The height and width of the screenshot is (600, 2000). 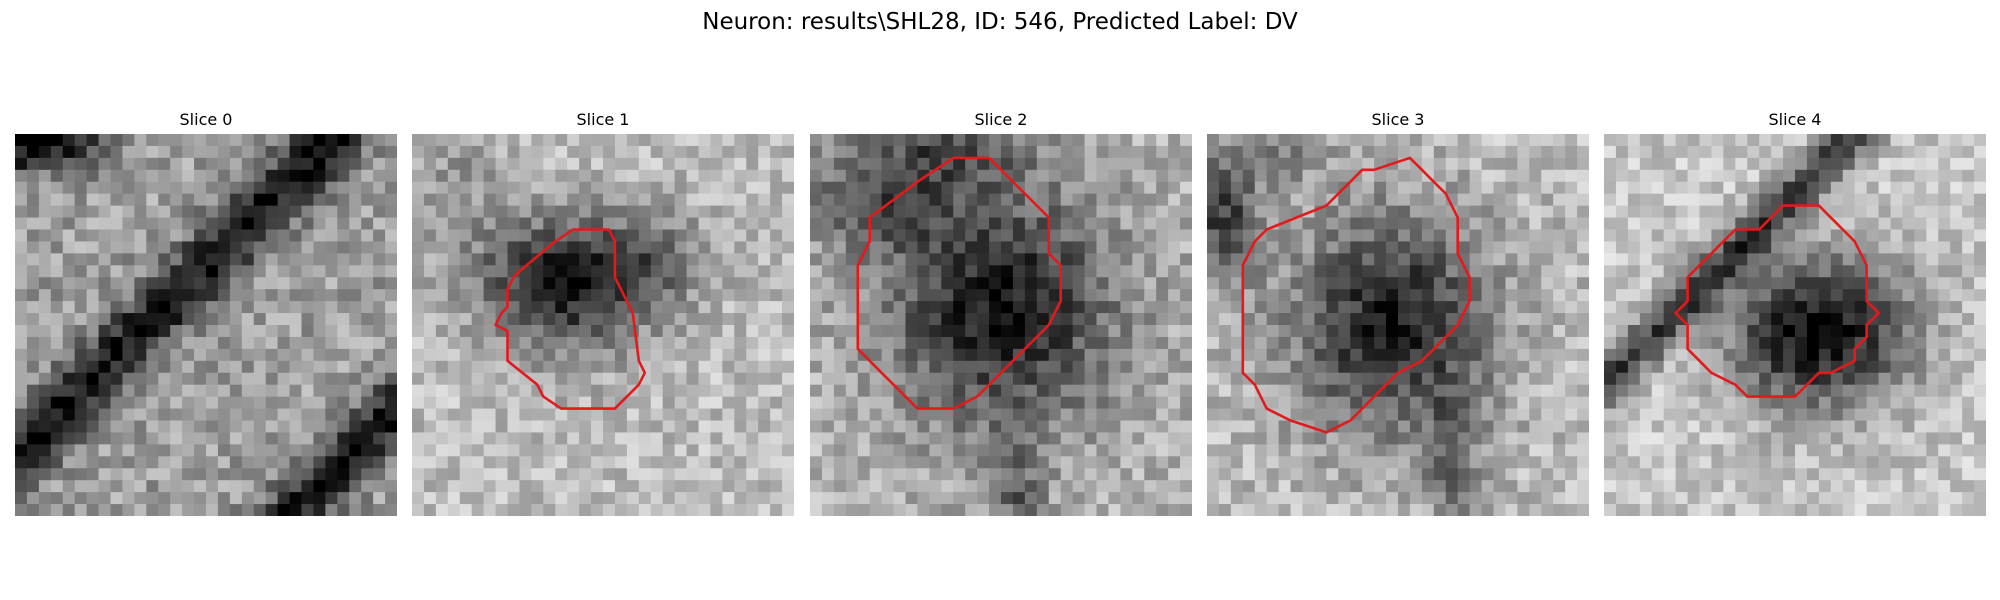 I want to click on slice-4-image, so click(x=1795, y=325).